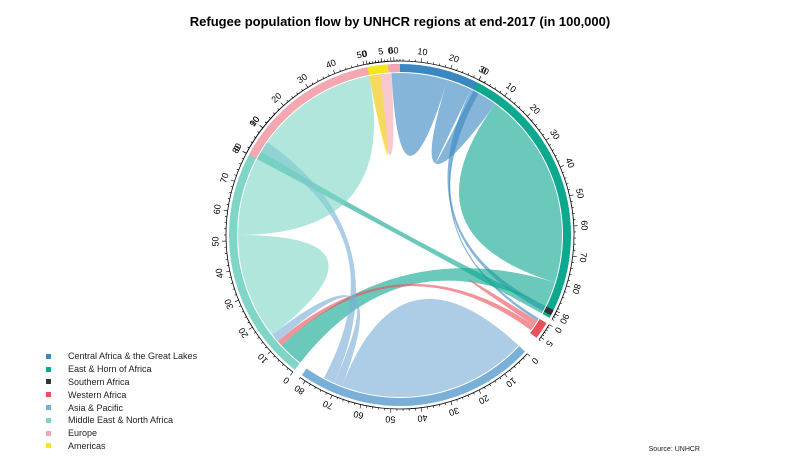 This screenshot has width=800, height=457. I want to click on legend-item: Middle East & North Africa, so click(121, 420).